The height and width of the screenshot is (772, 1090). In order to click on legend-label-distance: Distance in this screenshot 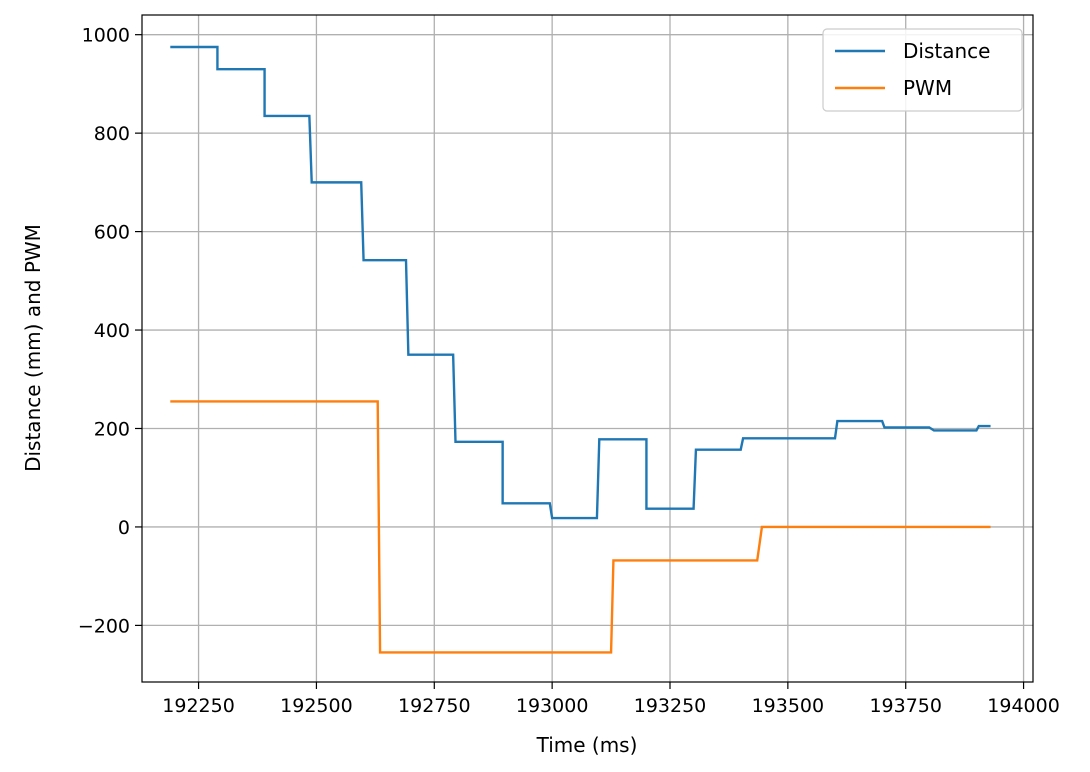, I will do `click(946, 51)`.